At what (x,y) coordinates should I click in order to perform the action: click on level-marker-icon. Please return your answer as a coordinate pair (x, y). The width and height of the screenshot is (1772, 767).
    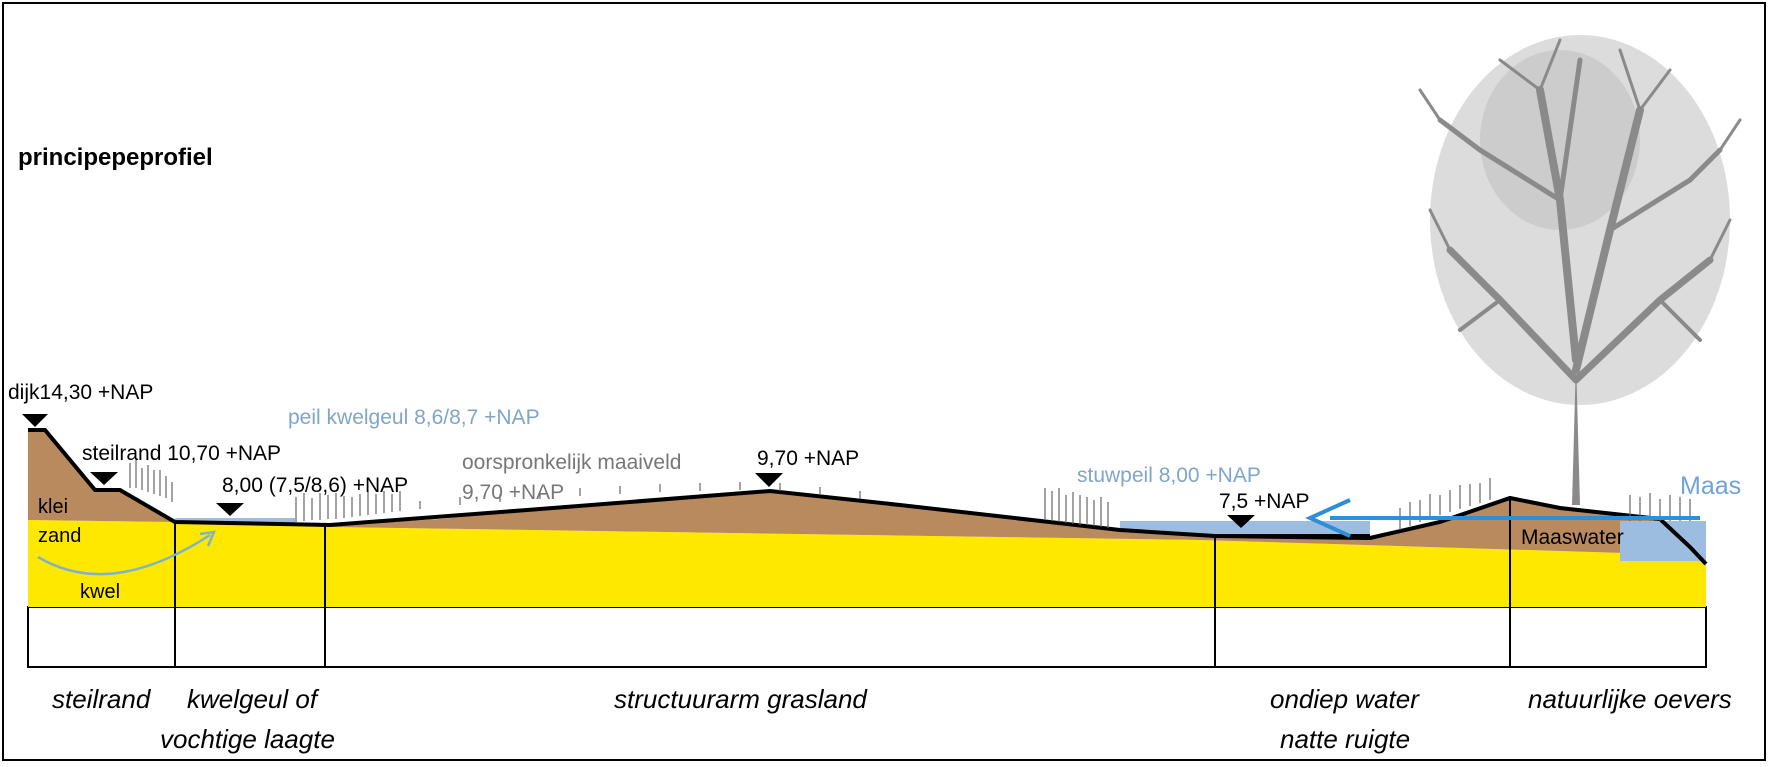
    Looking at the image, I should click on (638, 471).